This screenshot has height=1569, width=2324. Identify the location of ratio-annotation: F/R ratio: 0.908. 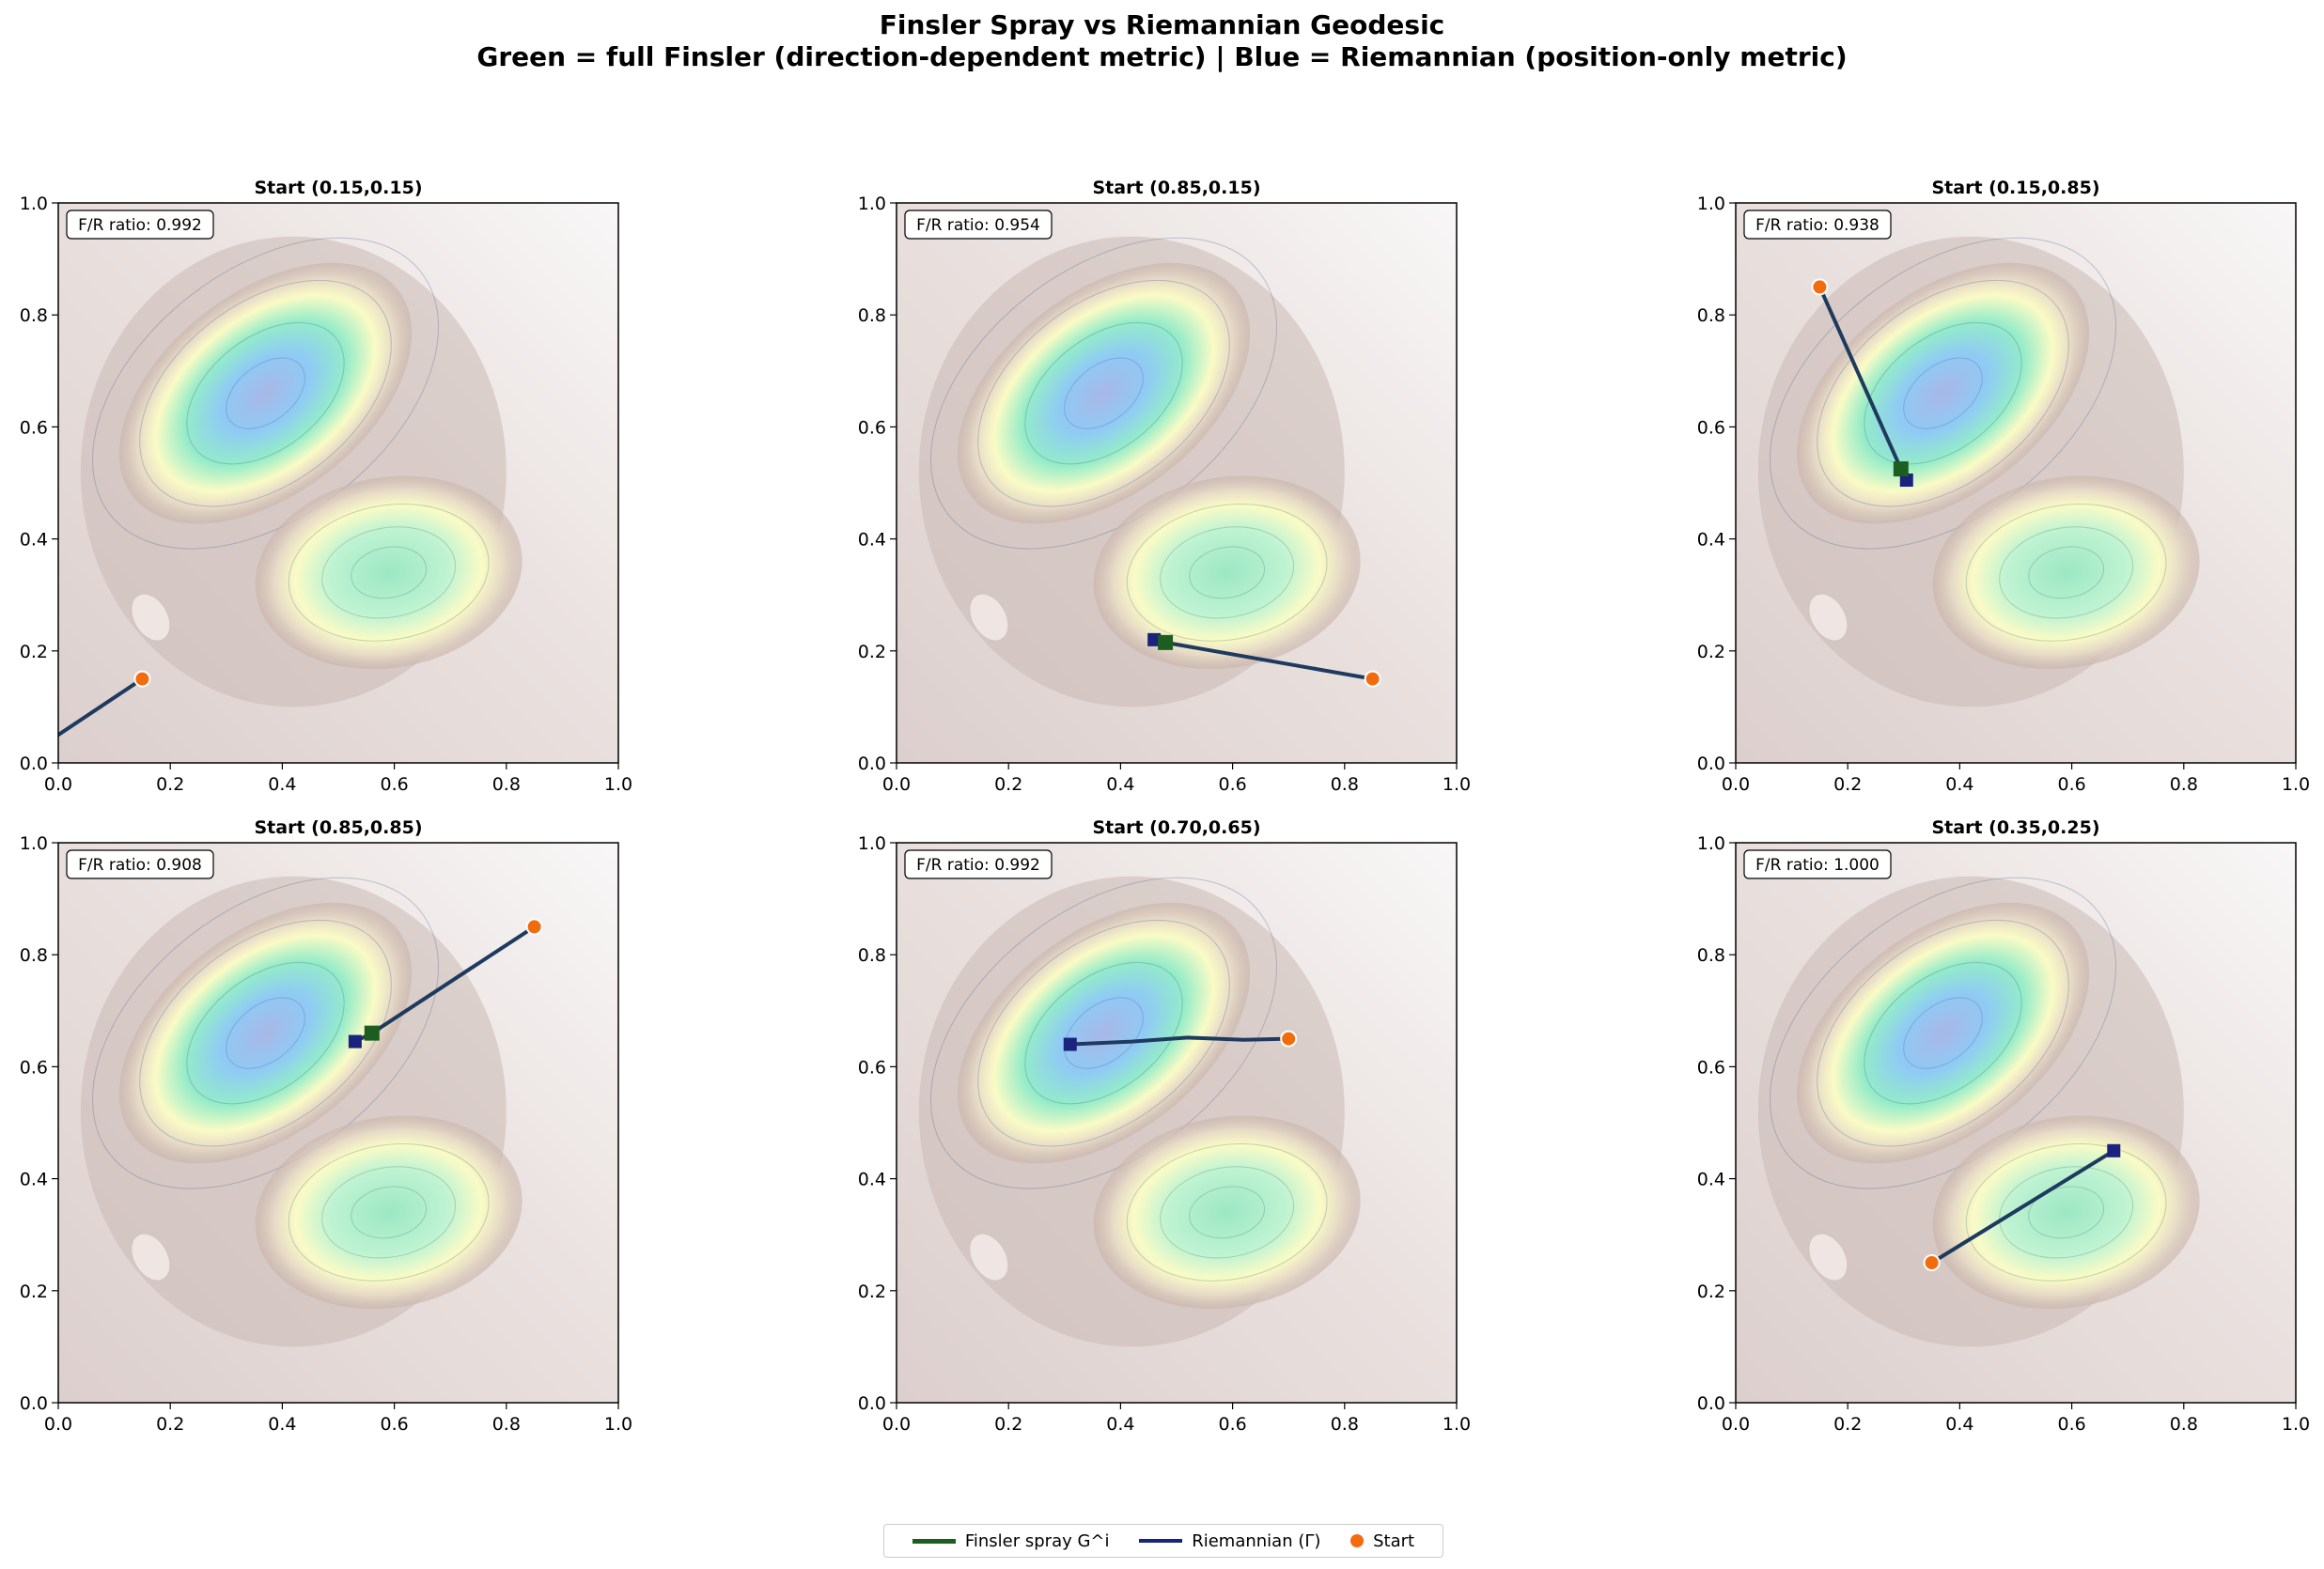
(140, 864).